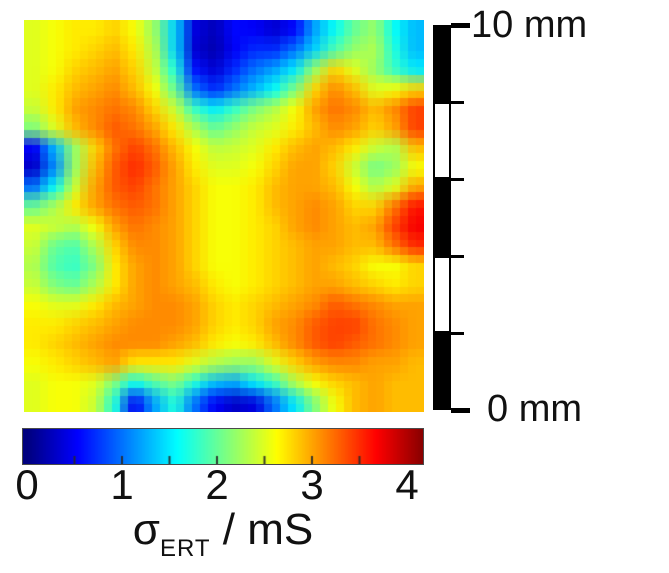 The width and height of the screenshot is (669, 573). Describe the element at coordinates (458, 217) in the screenshot. I see `scale-bar` at that location.